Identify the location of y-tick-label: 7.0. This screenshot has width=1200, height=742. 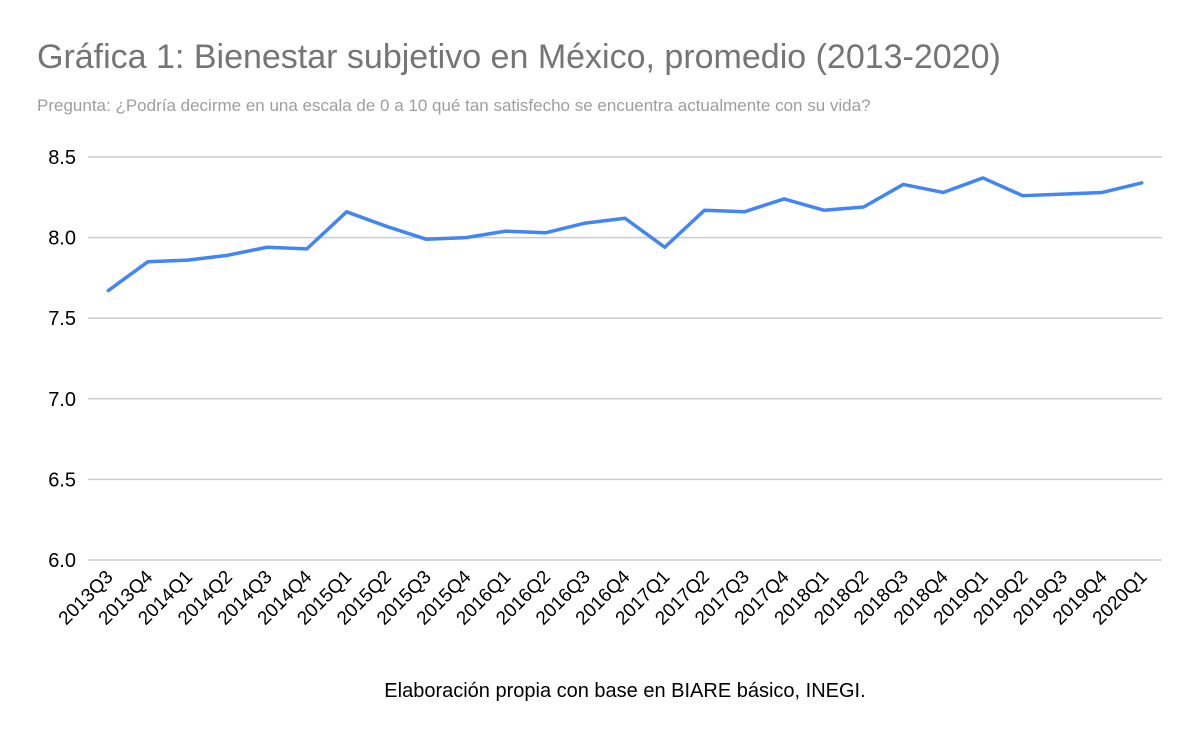
(62, 400).